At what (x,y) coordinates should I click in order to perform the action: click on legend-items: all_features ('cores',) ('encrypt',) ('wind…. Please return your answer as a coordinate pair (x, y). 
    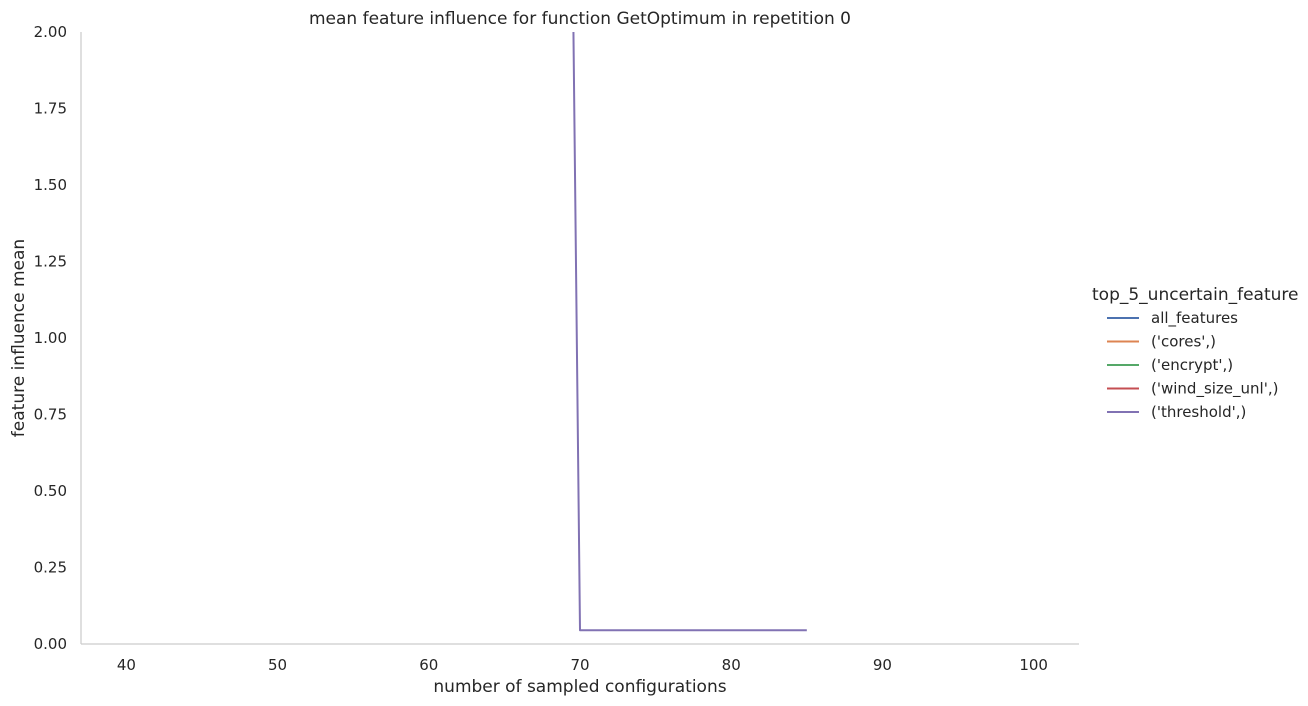
    Looking at the image, I should click on (1192, 365).